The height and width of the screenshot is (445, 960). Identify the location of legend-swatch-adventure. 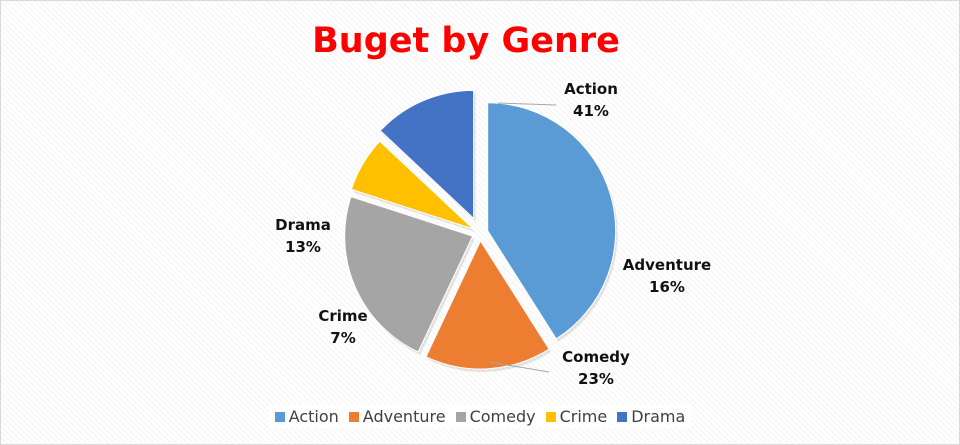
(353, 416).